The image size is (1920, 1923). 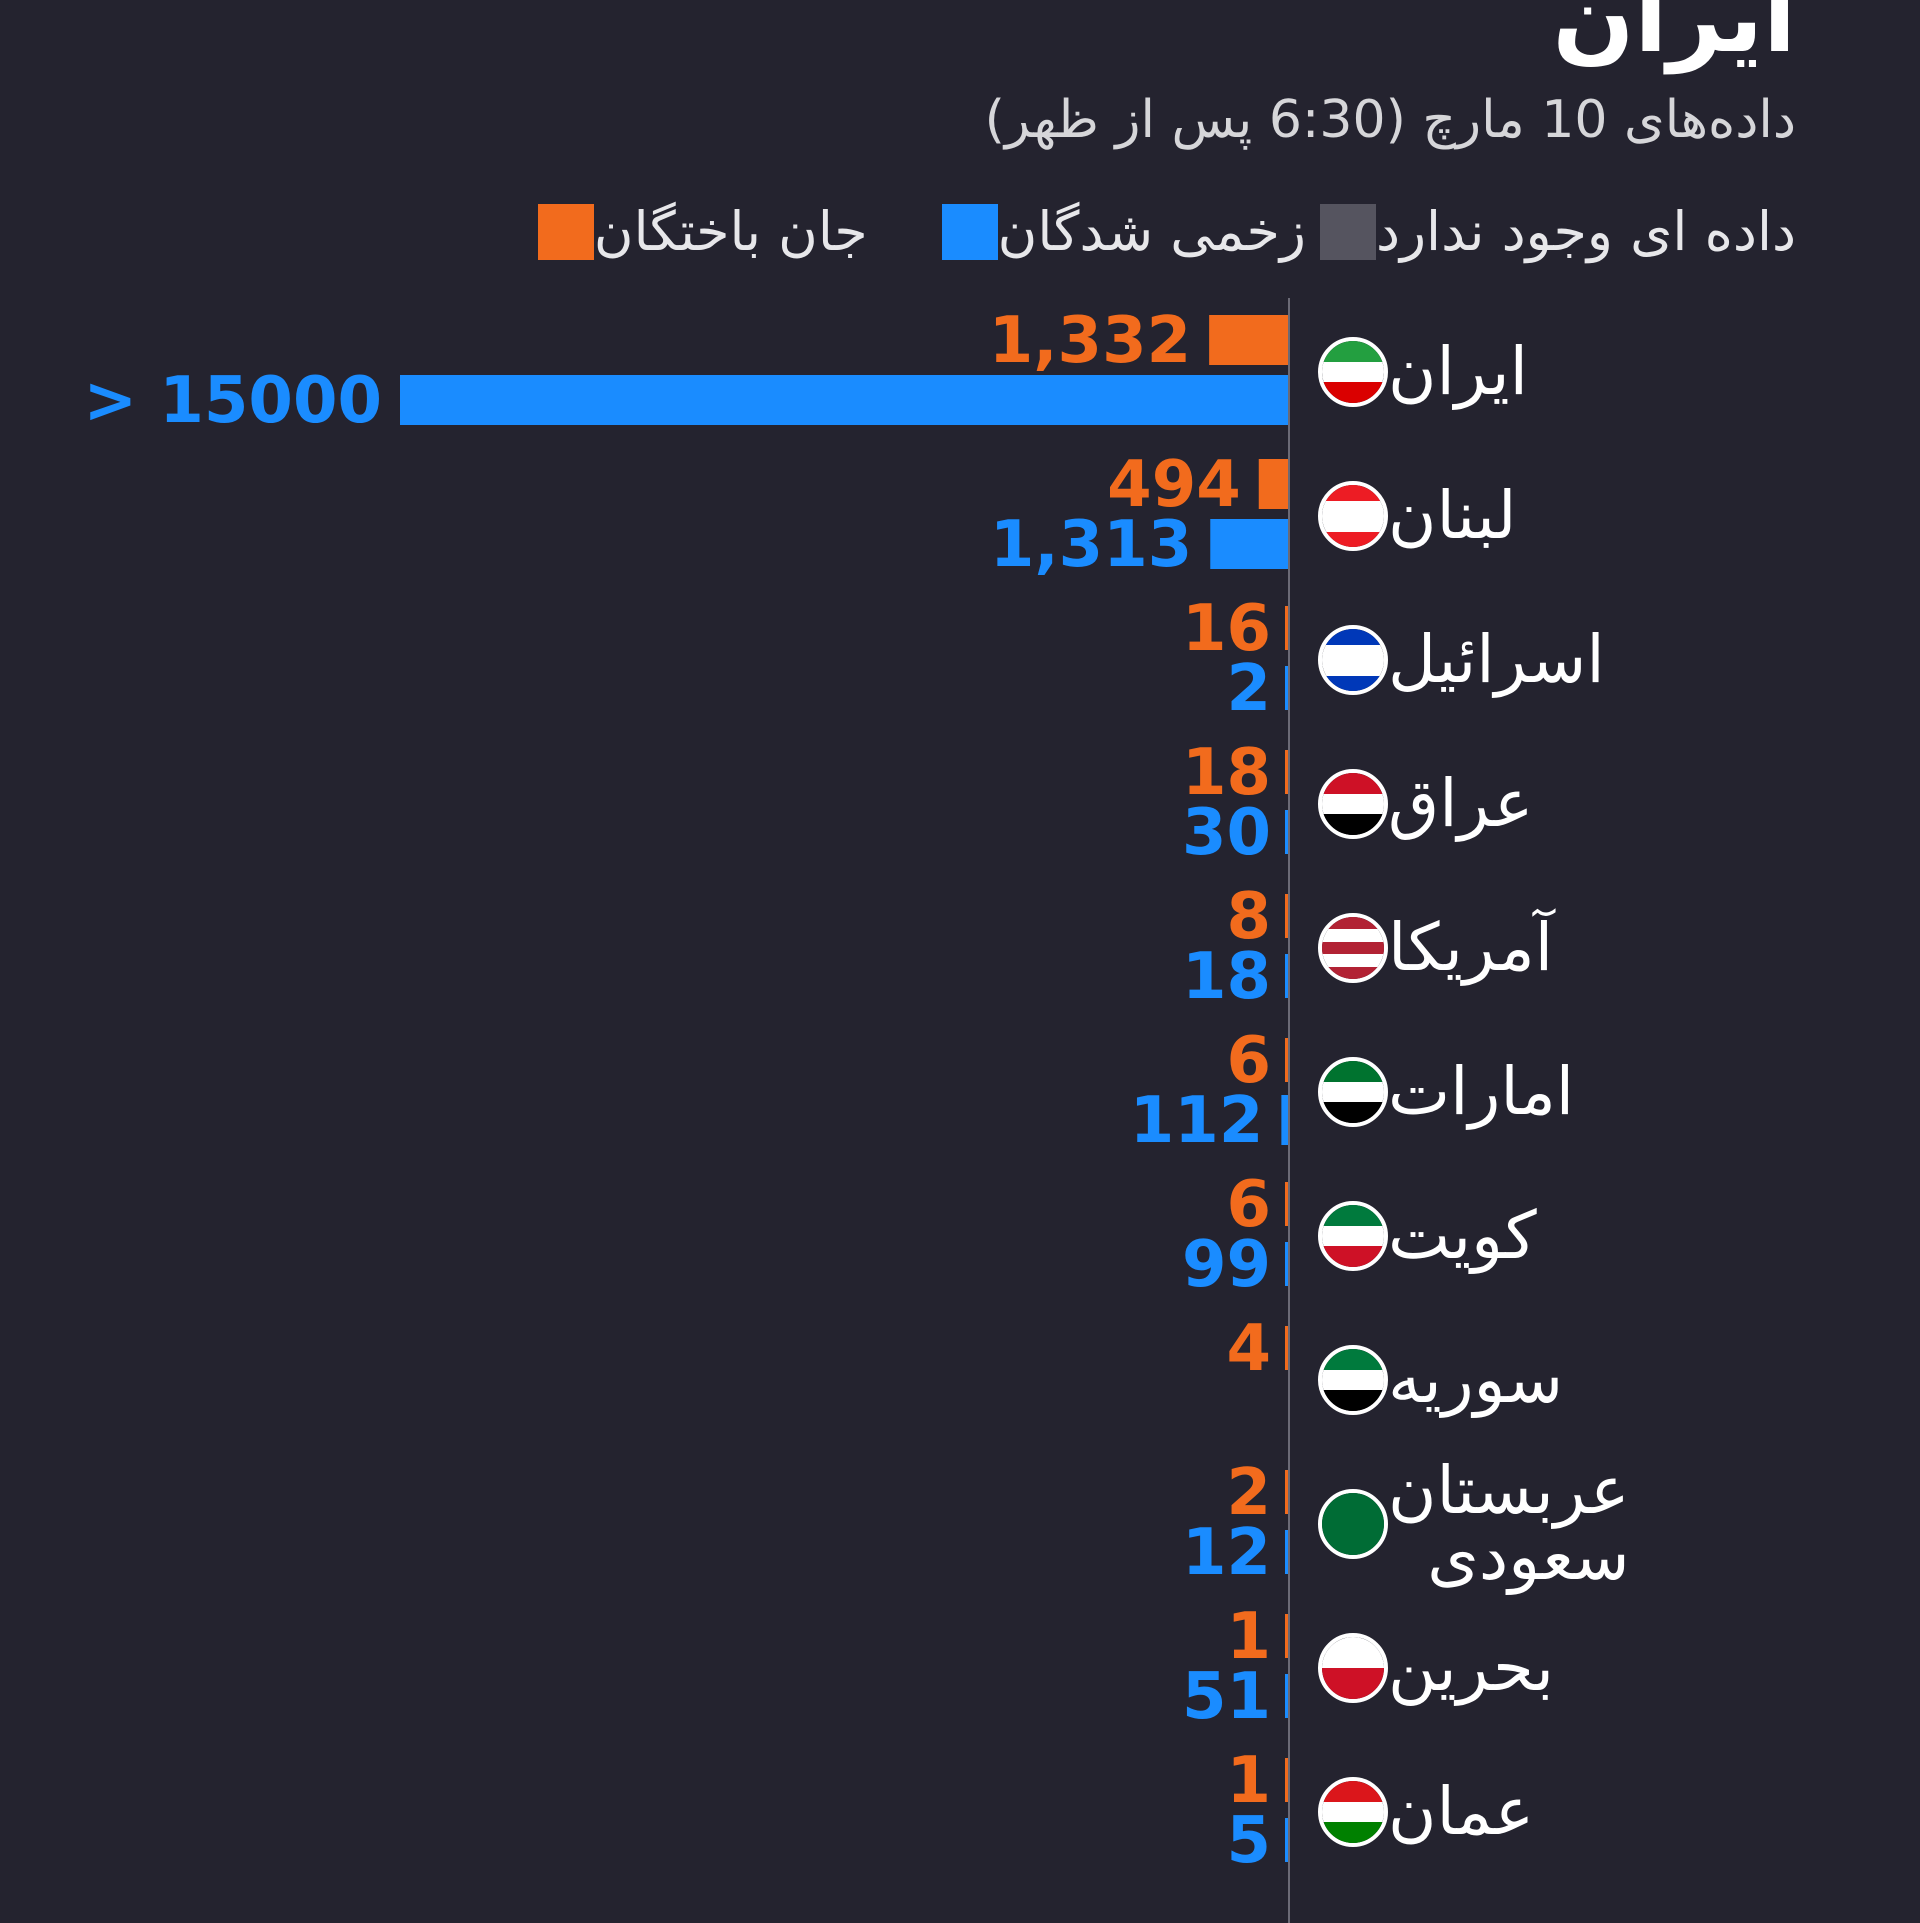 What do you see at coordinates (1248, 689) in the screenshot?
I see `data-label-injured: 2` at bounding box center [1248, 689].